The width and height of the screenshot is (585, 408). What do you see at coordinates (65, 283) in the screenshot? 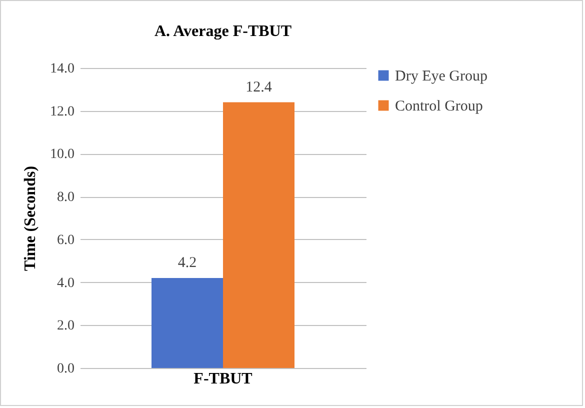
I see `y-tick-label: 4.0` at bounding box center [65, 283].